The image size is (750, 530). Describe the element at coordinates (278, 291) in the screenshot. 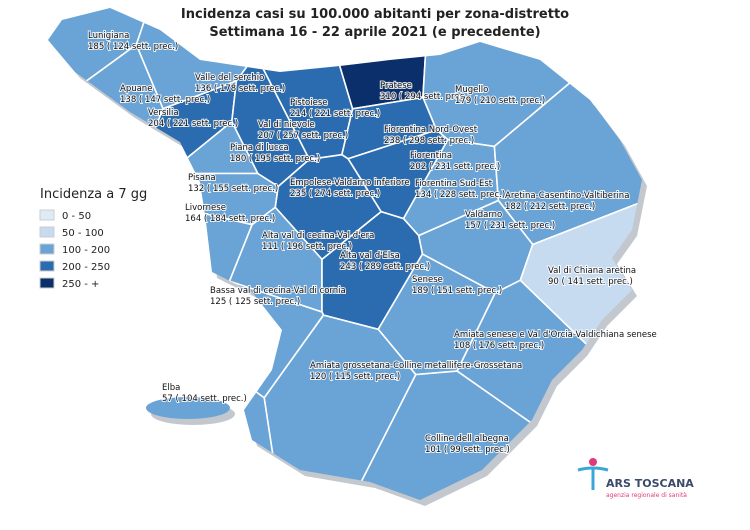

I see `district-name: Bassa val di cecina-Val di cornia` at that location.